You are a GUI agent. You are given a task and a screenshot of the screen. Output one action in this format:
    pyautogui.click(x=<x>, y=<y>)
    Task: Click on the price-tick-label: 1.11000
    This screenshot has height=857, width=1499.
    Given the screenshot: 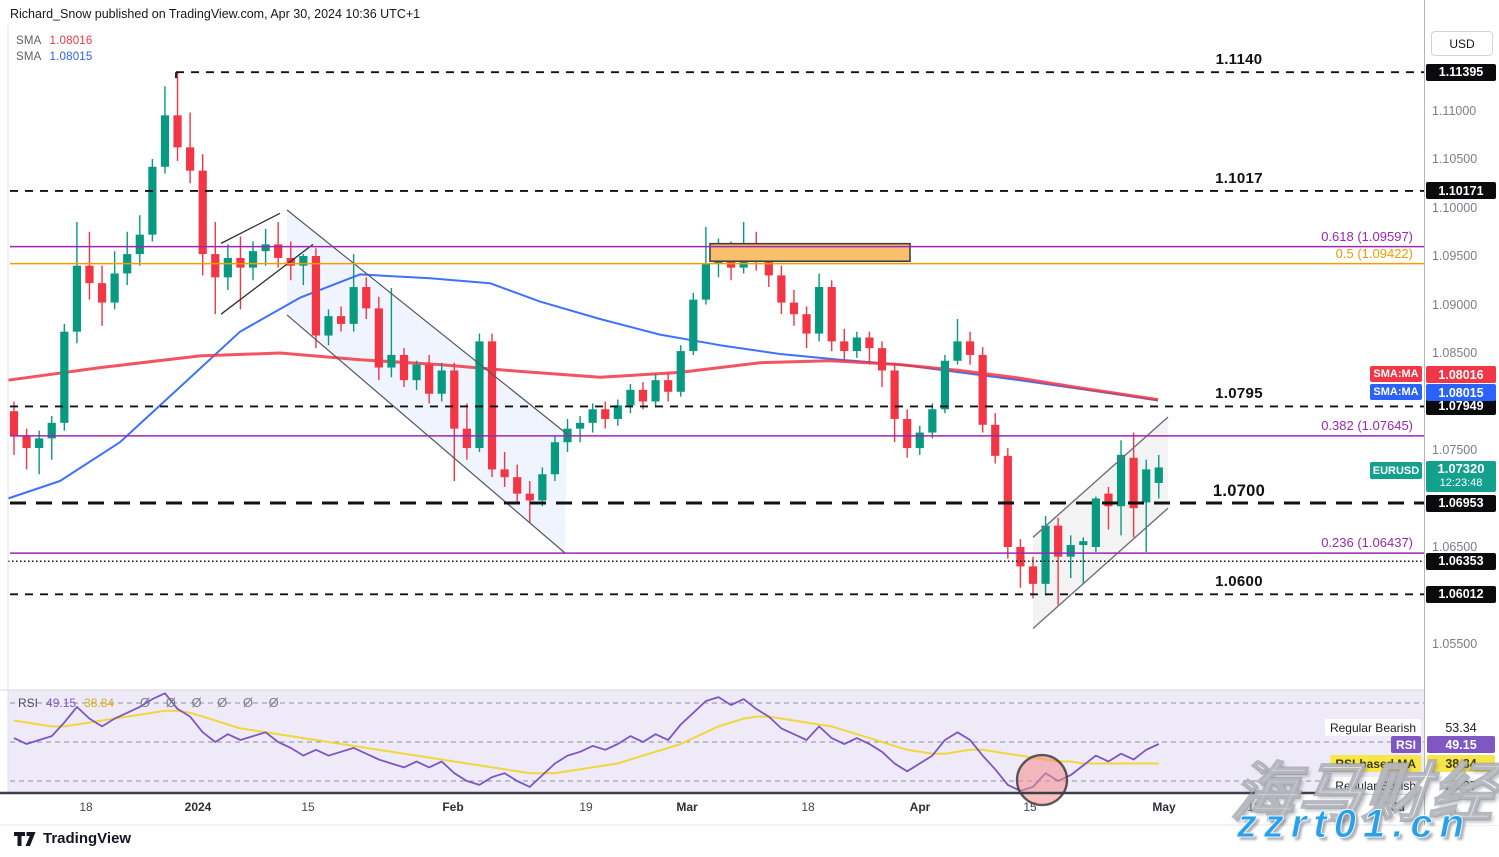 What is the action you would take?
    pyautogui.click(x=1454, y=110)
    